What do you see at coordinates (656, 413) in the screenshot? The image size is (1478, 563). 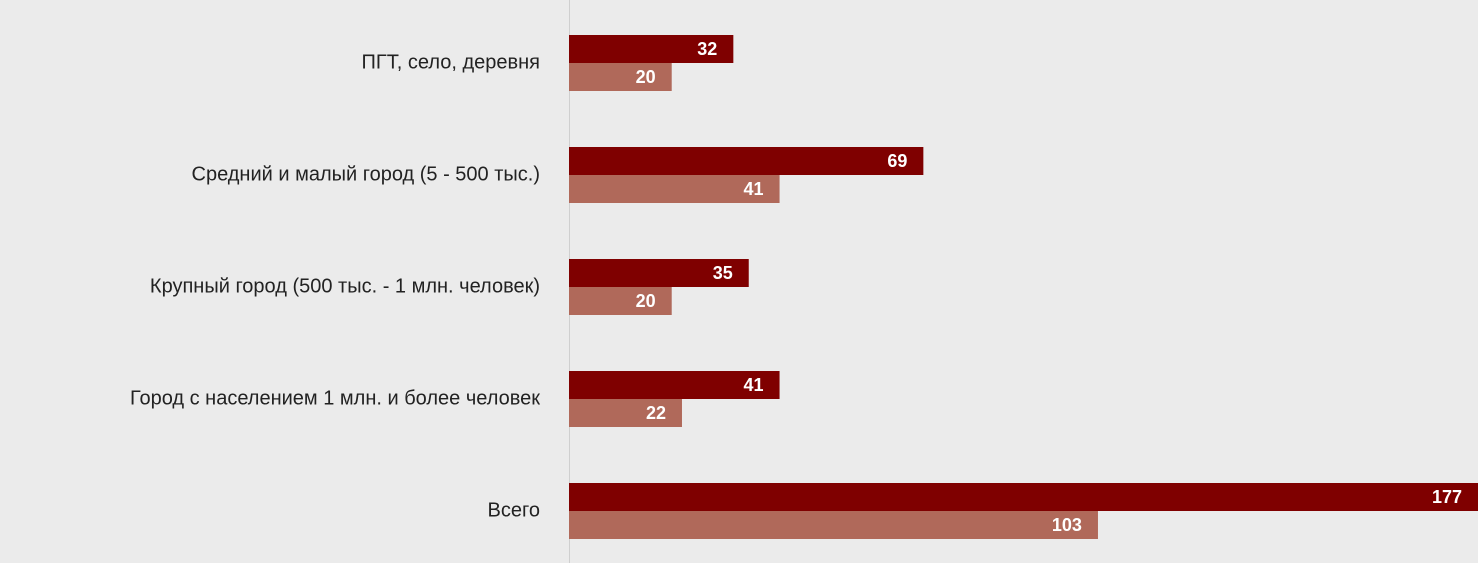 I see `value-label: 22` at bounding box center [656, 413].